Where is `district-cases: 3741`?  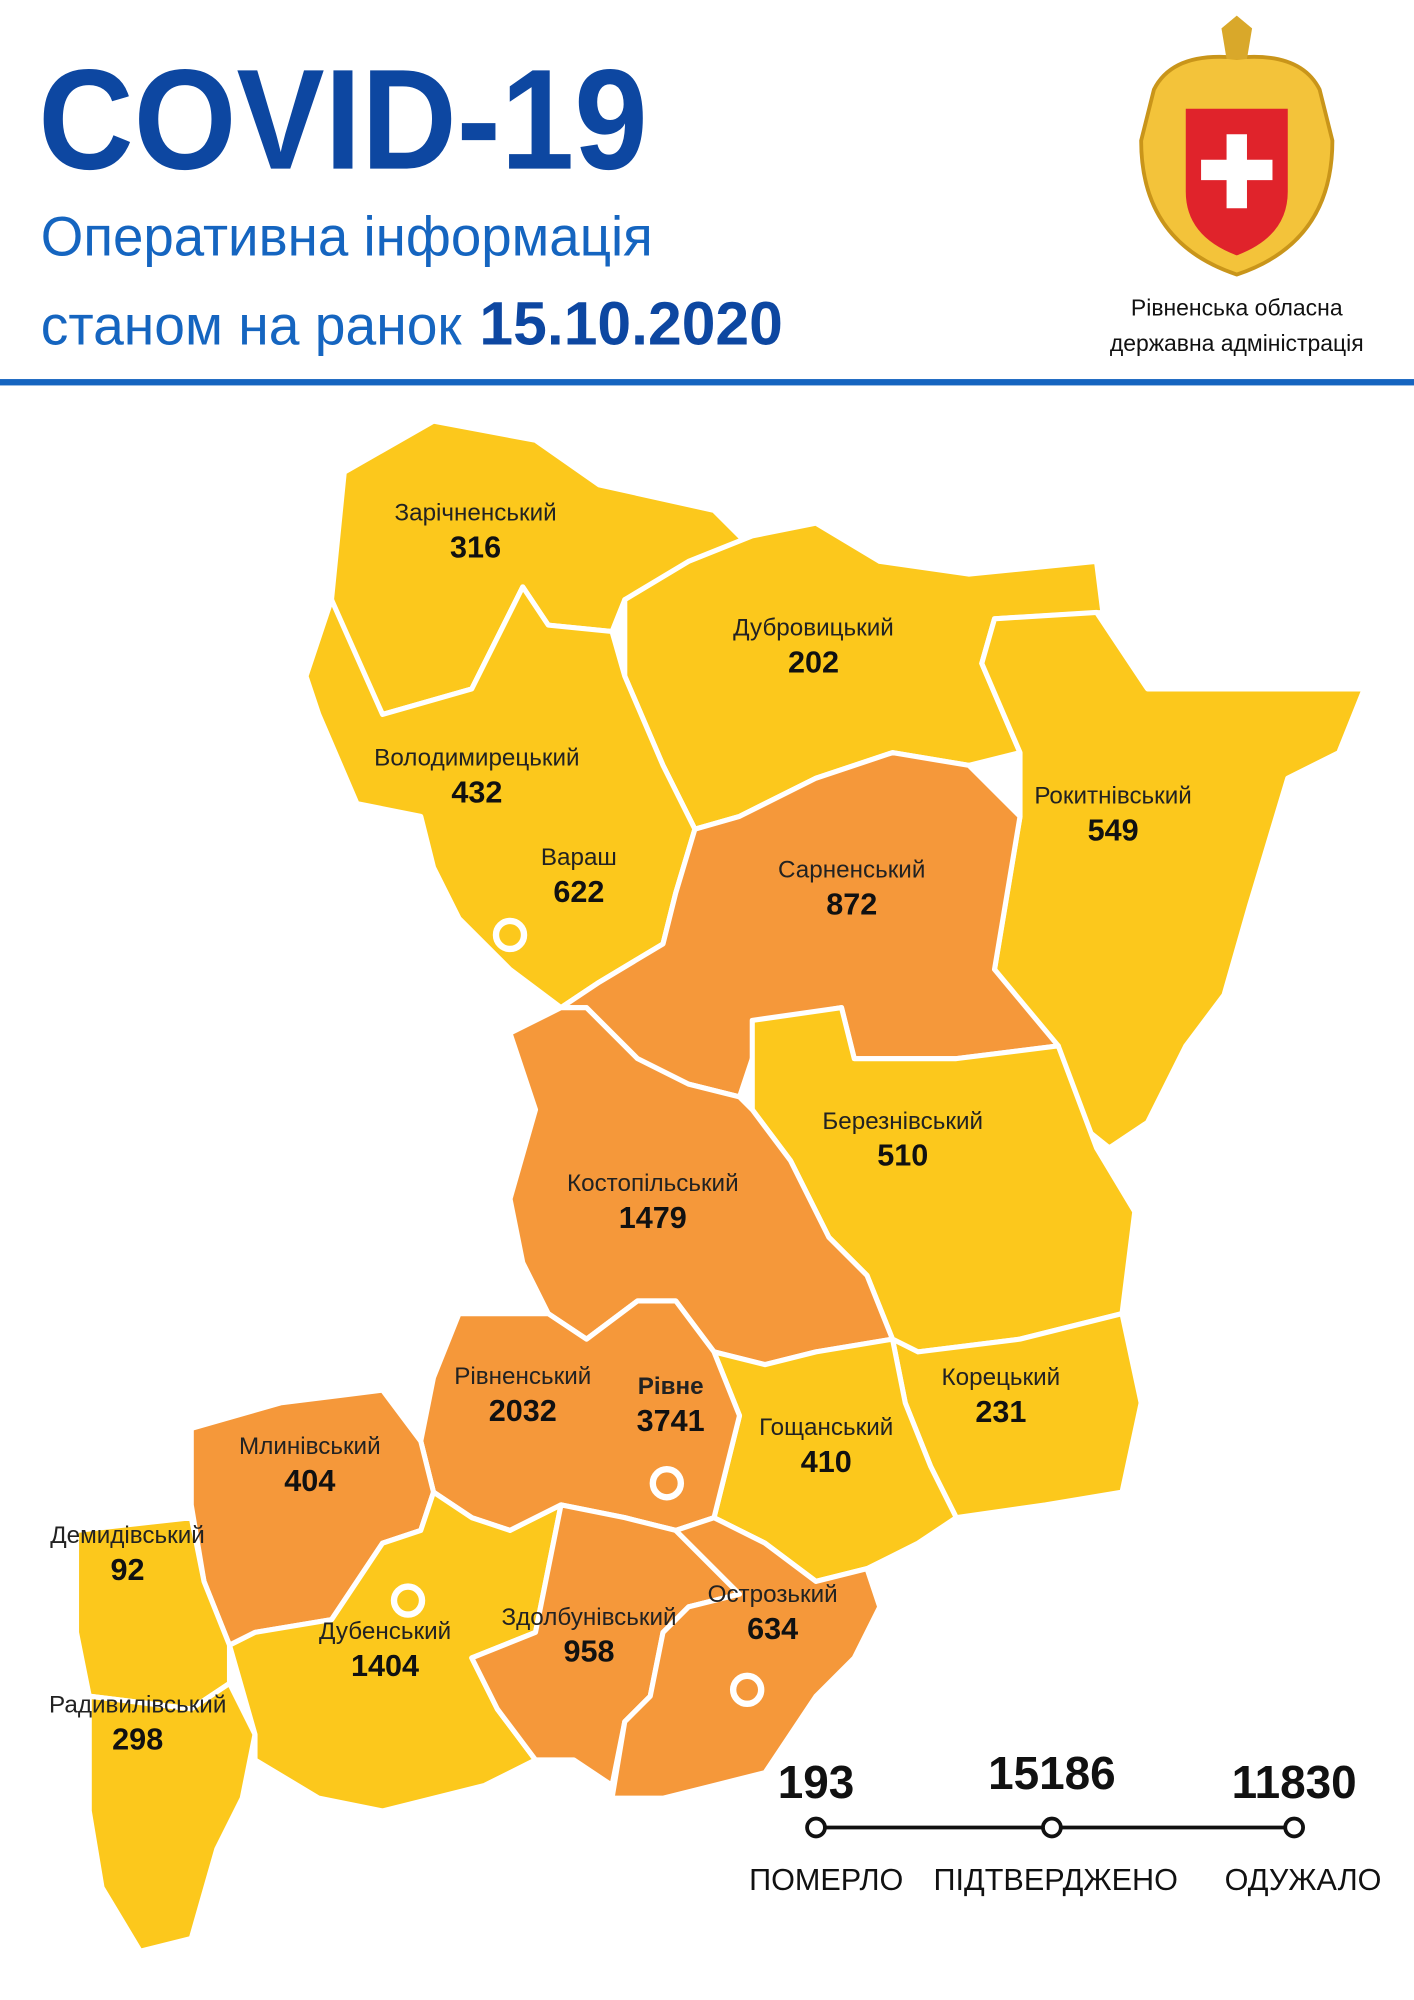 district-cases: 3741 is located at coordinates (671, 1421).